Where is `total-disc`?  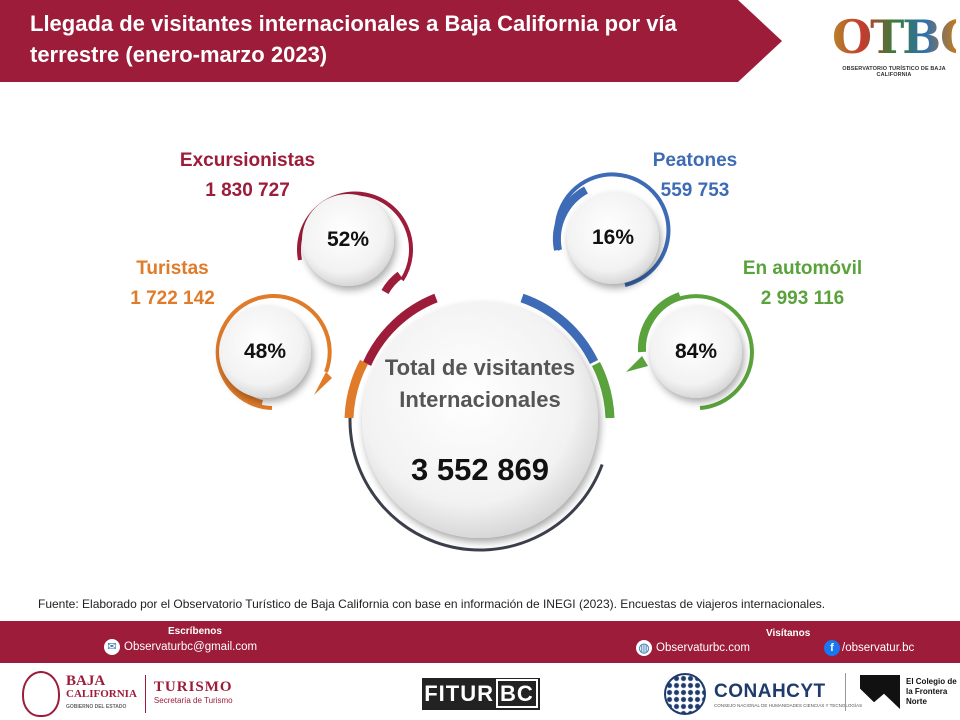
total-disc is located at coordinates (480, 420).